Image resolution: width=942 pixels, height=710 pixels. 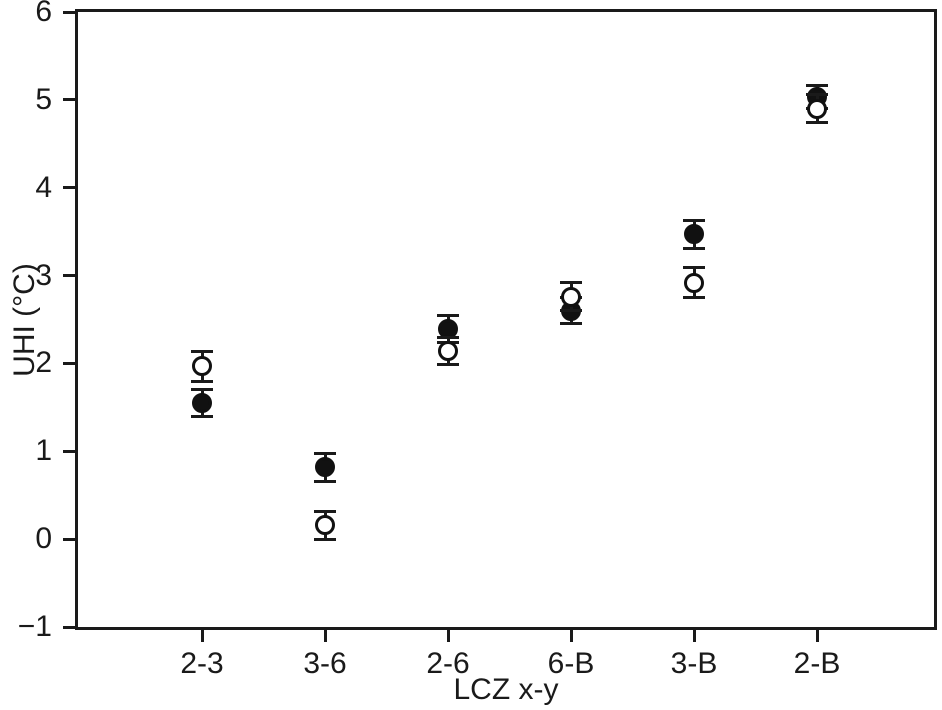 I want to click on x-tick-3-B, so click(x=694, y=636).